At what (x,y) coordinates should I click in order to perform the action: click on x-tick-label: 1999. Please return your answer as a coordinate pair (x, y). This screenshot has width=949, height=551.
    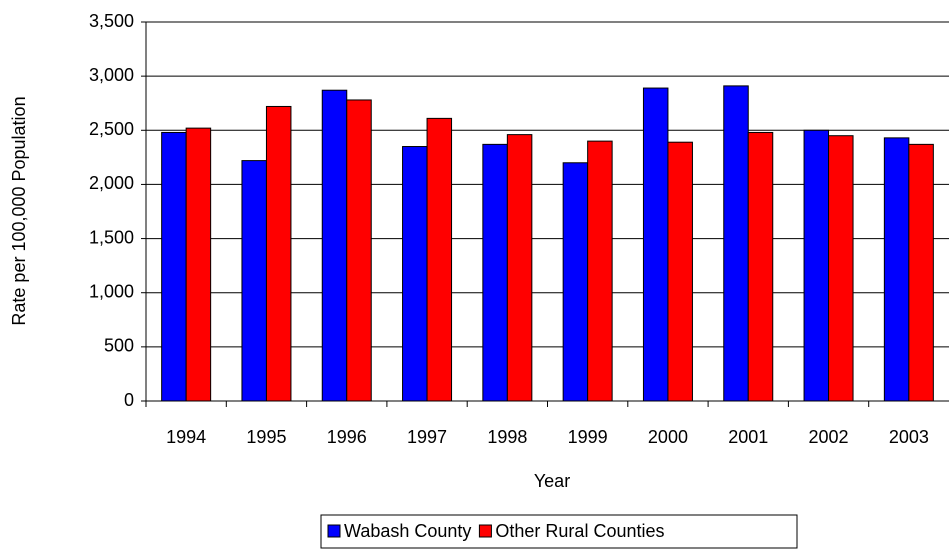
    Looking at the image, I should click on (588, 437).